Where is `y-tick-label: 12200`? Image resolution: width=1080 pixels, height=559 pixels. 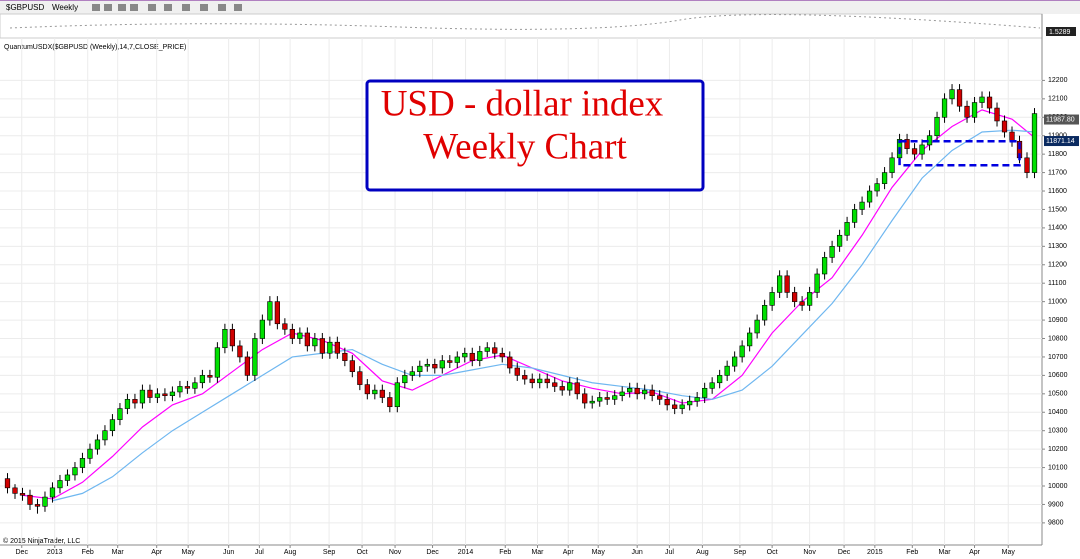 y-tick-label: 12200 is located at coordinates (1058, 80).